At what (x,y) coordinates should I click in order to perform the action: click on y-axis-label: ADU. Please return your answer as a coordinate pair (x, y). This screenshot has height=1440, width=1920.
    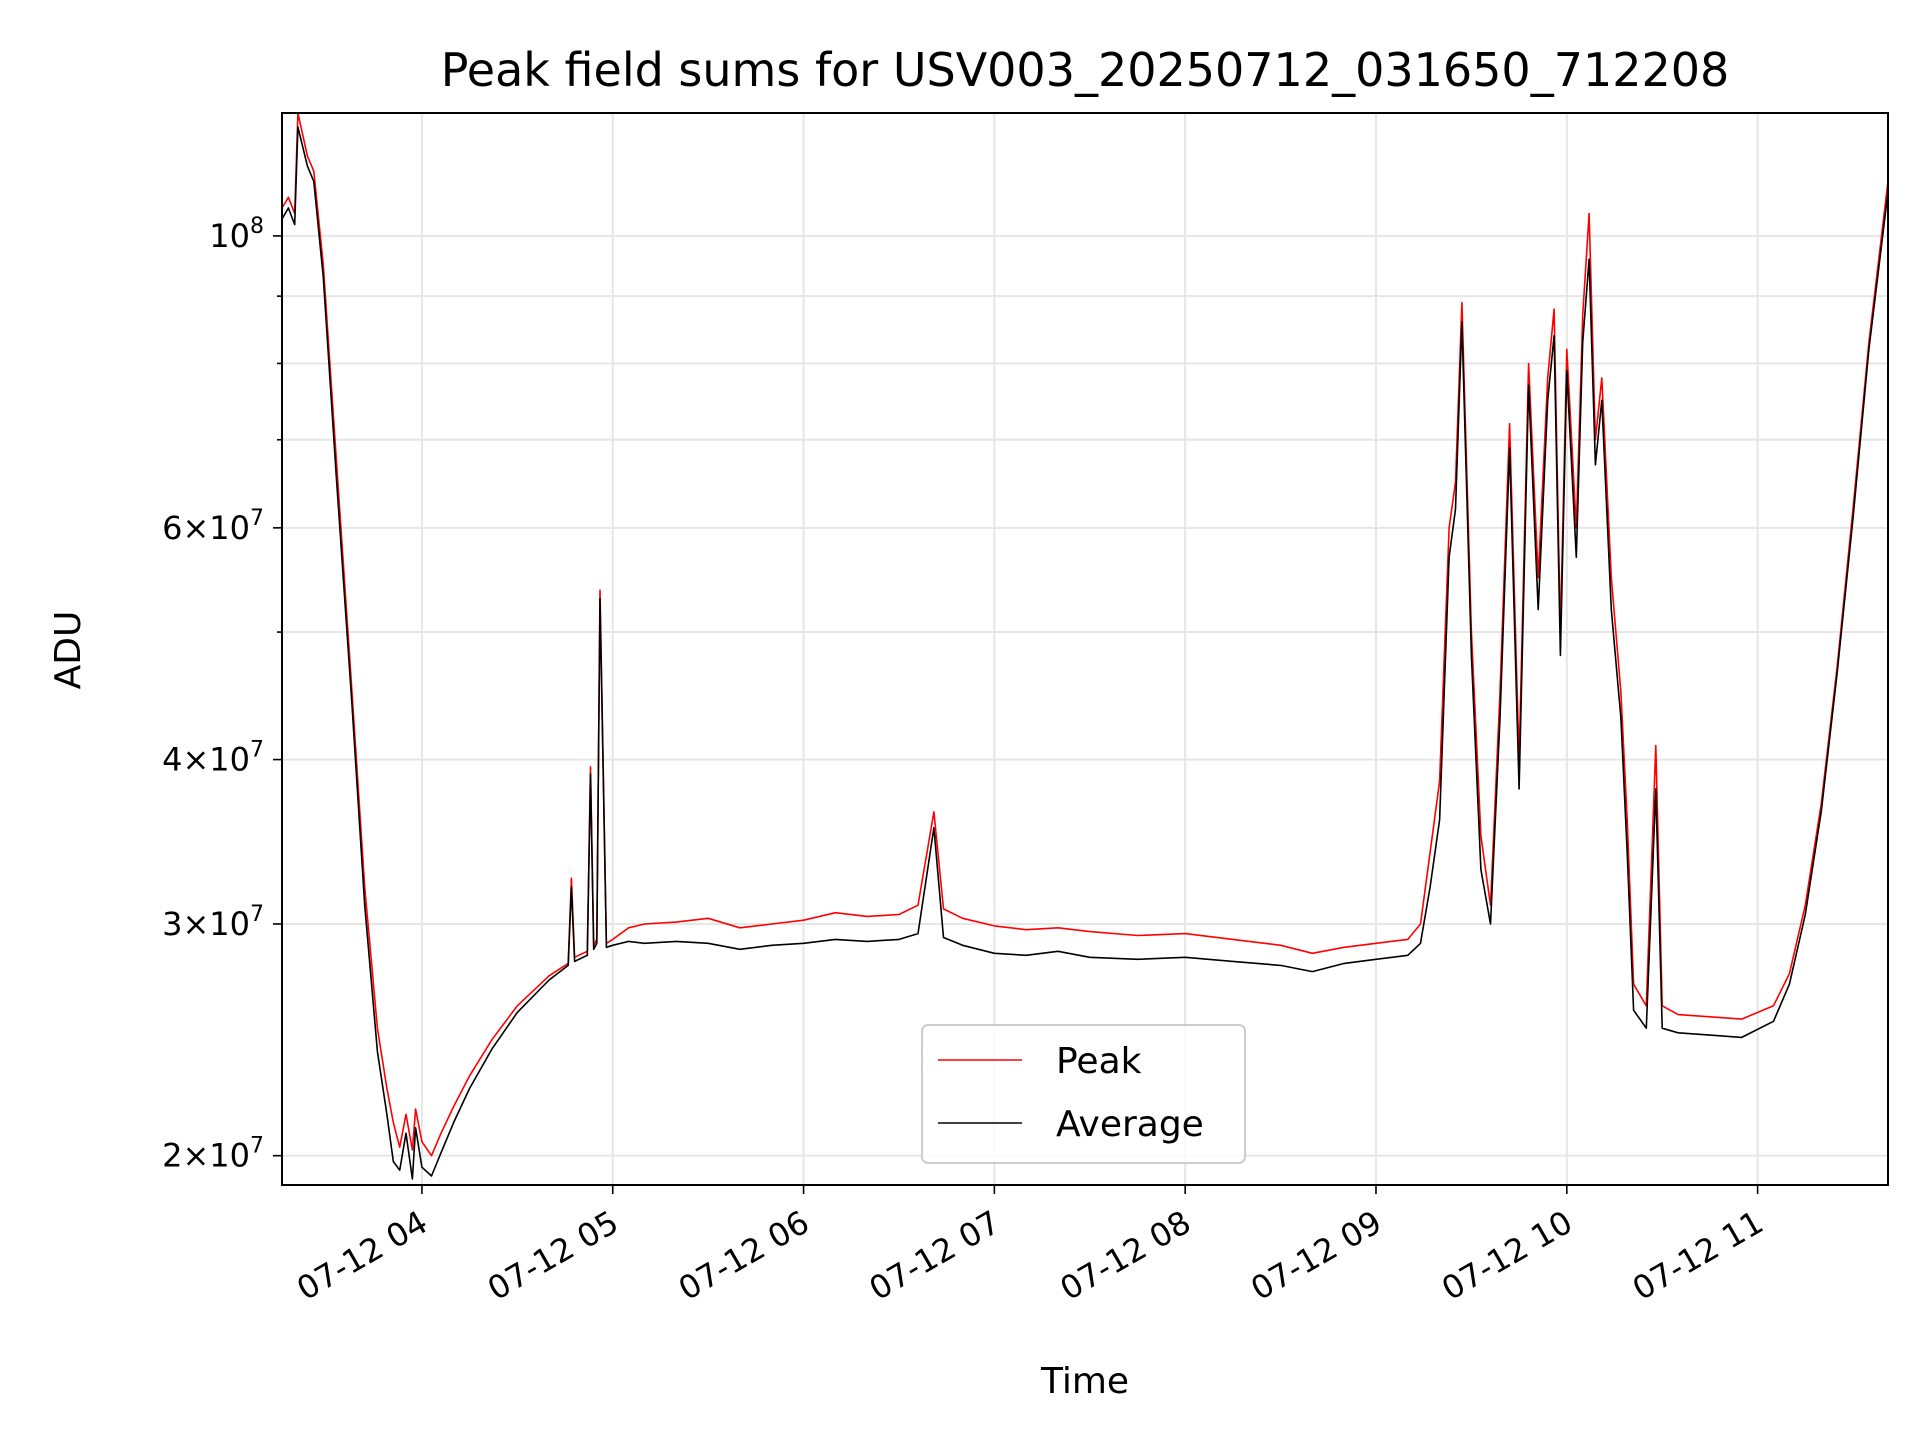
    Looking at the image, I should click on (68, 650).